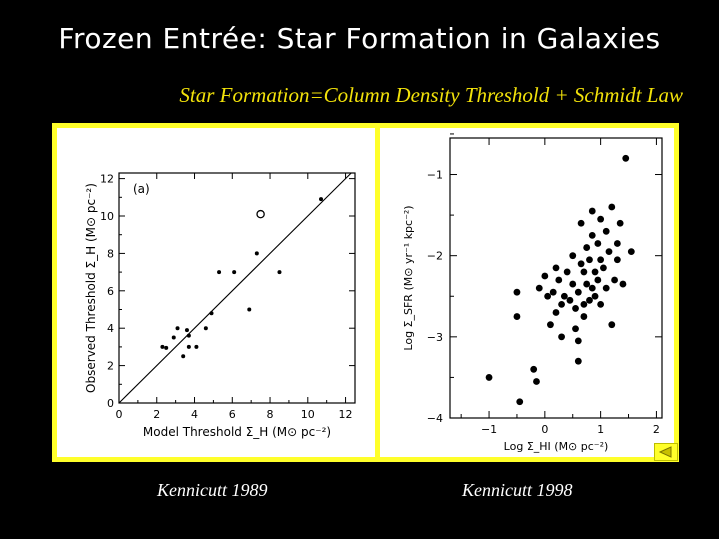 The image size is (719, 539). What do you see at coordinates (110, 253) in the screenshot?
I see `y-tick-label: 8` at bounding box center [110, 253].